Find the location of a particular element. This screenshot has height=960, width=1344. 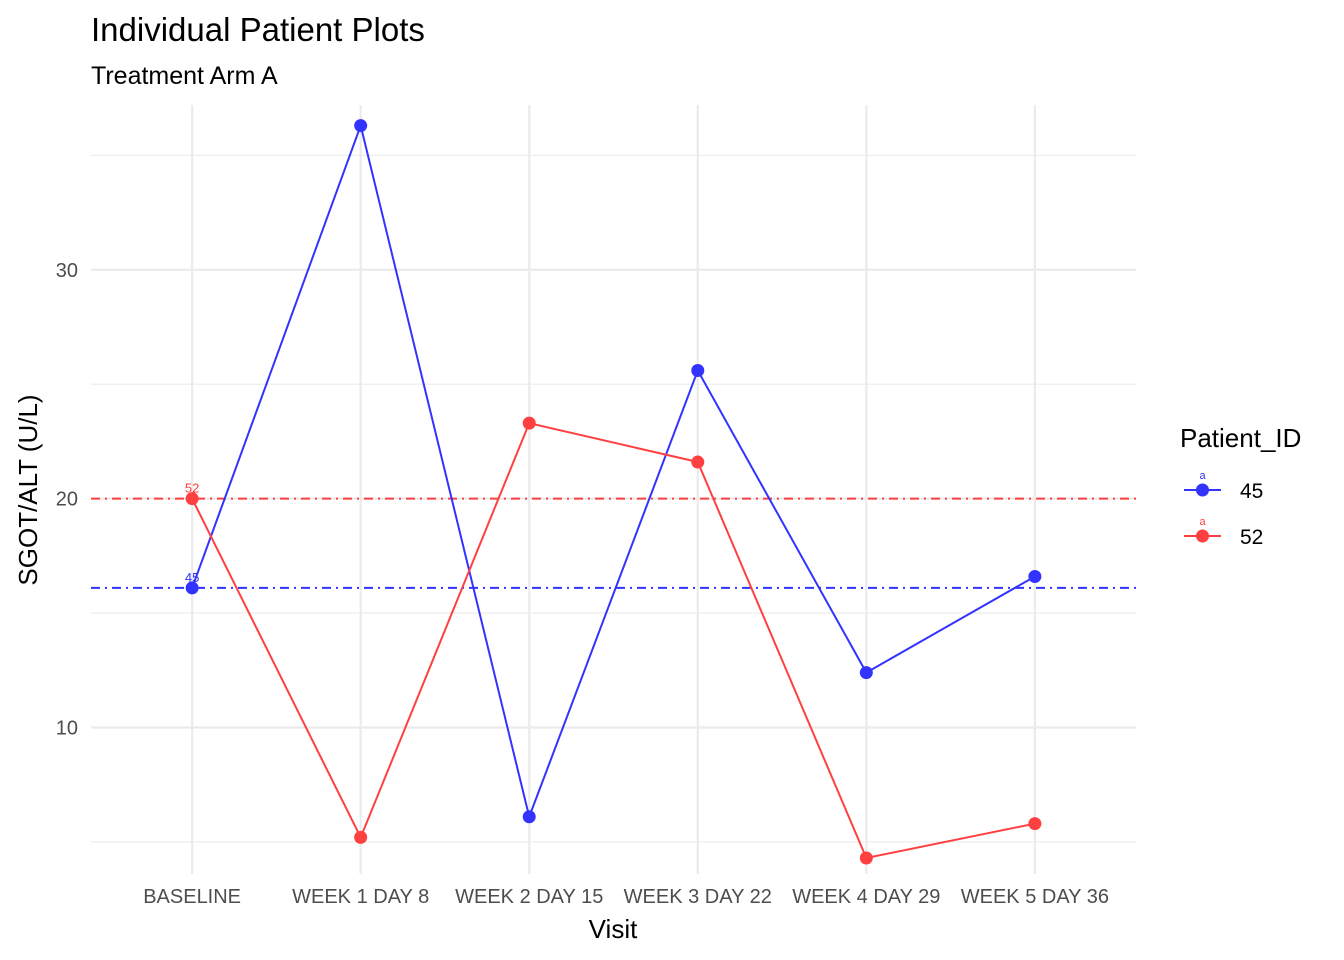

y-axis-ticks: 10 20 30 is located at coordinates (67, 500).